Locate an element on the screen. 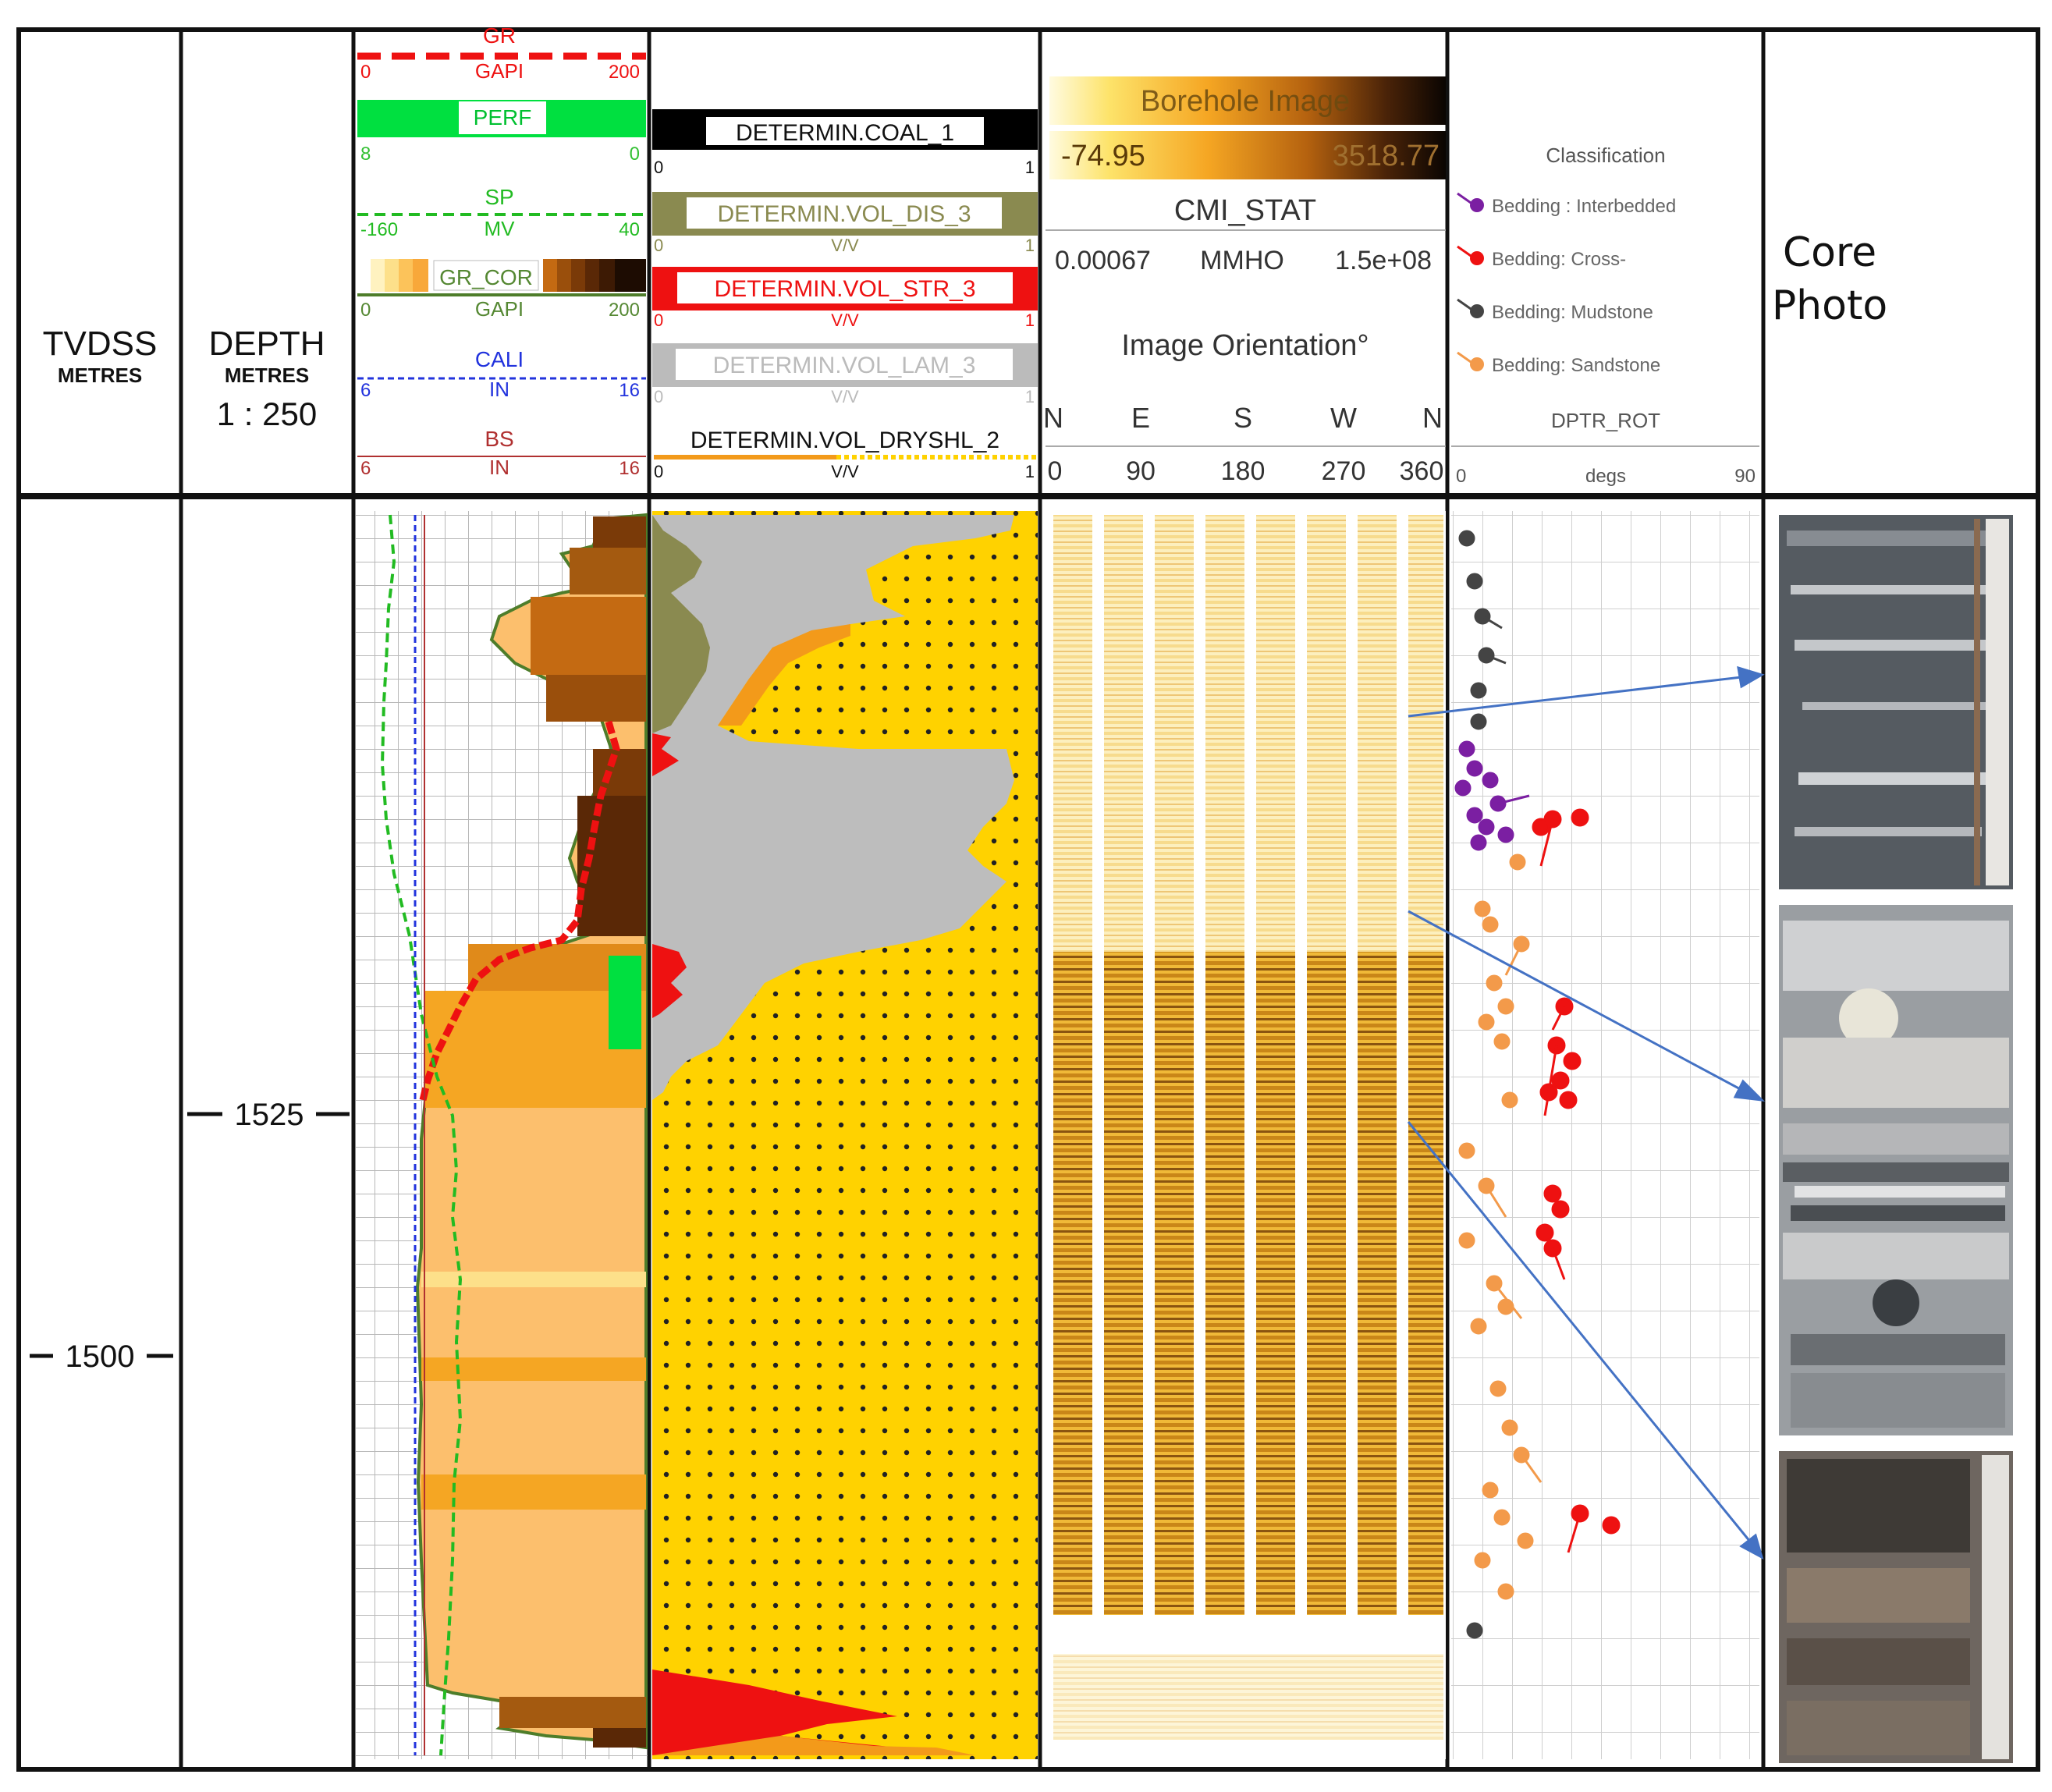 This screenshot has width=2052, height=1792. legend-sandstone: Bedding: Sandstone is located at coordinates (1559, 363).